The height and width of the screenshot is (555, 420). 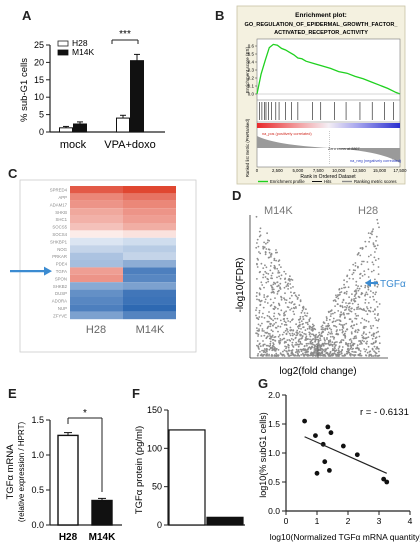 I want to click on panel-c-row-label: SPRED4, so click(x=59, y=190).